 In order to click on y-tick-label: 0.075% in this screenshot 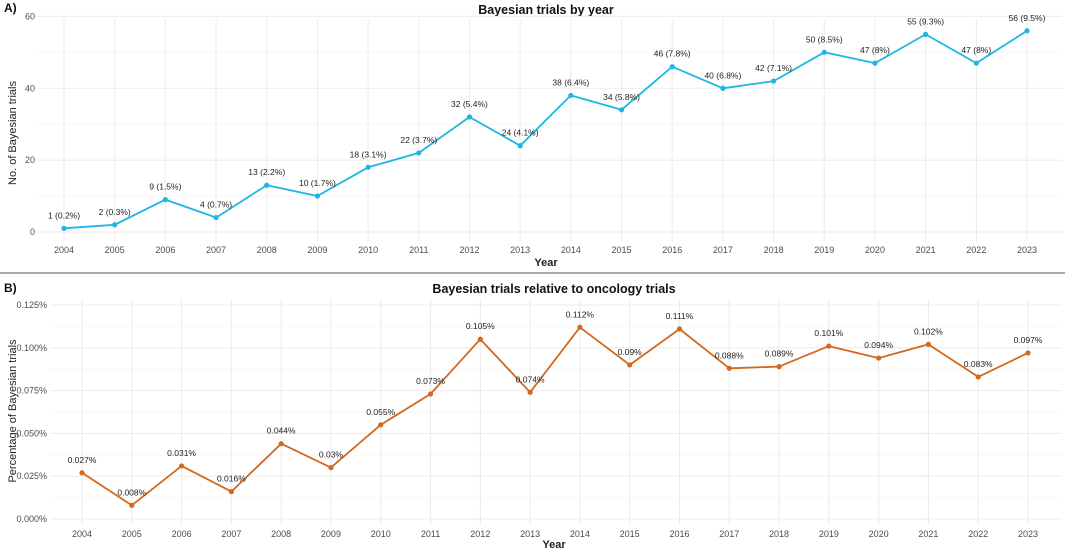, I will do `click(31, 391)`.